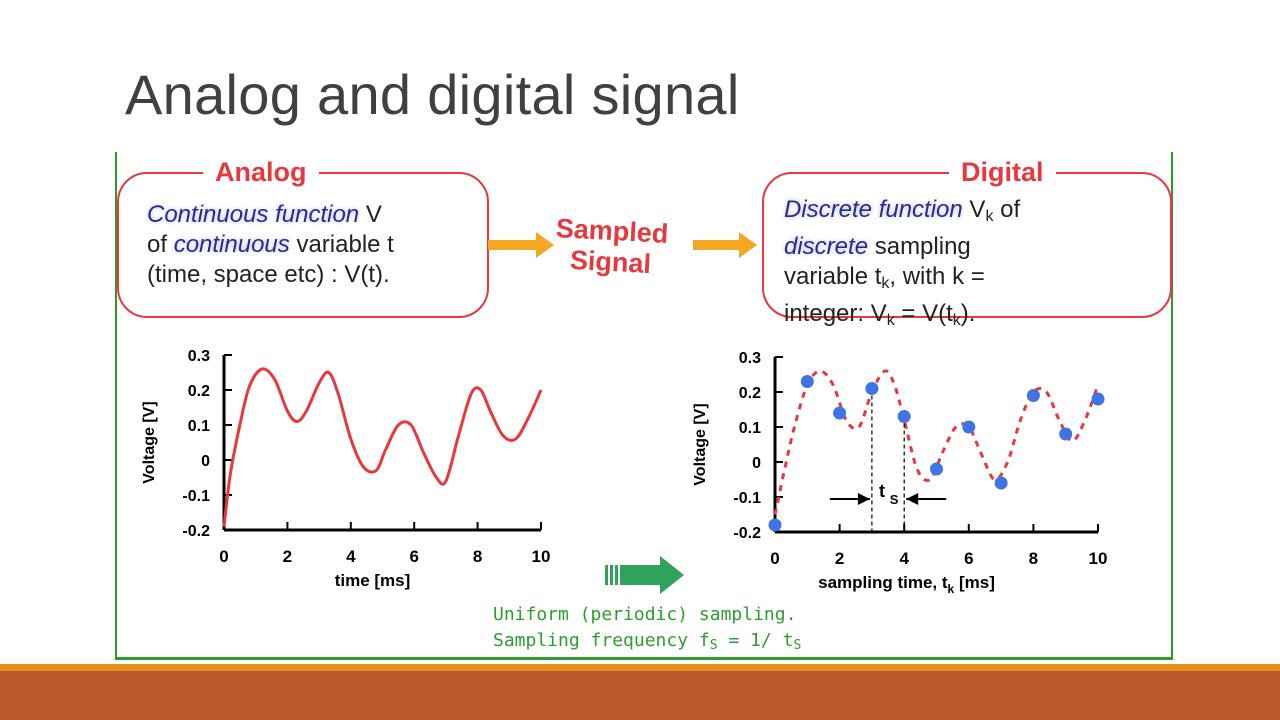 This screenshot has height=720, width=1280. Describe the element at coordinates (919, 246) in the screenshot. I see `digital-line2-rest: sampling` at that location.